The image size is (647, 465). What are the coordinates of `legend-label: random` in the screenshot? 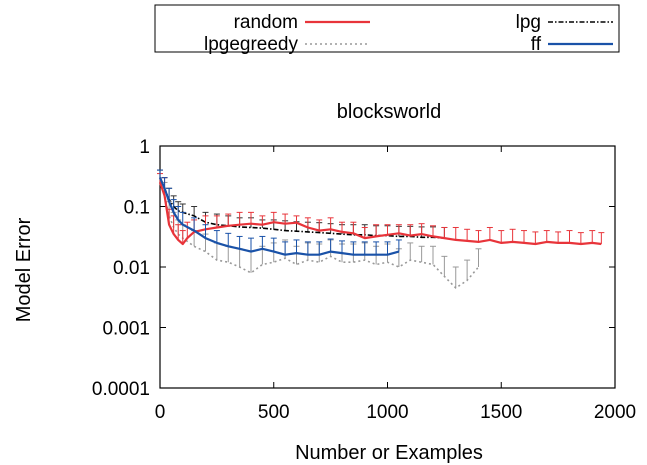 It's located at (266, 22).